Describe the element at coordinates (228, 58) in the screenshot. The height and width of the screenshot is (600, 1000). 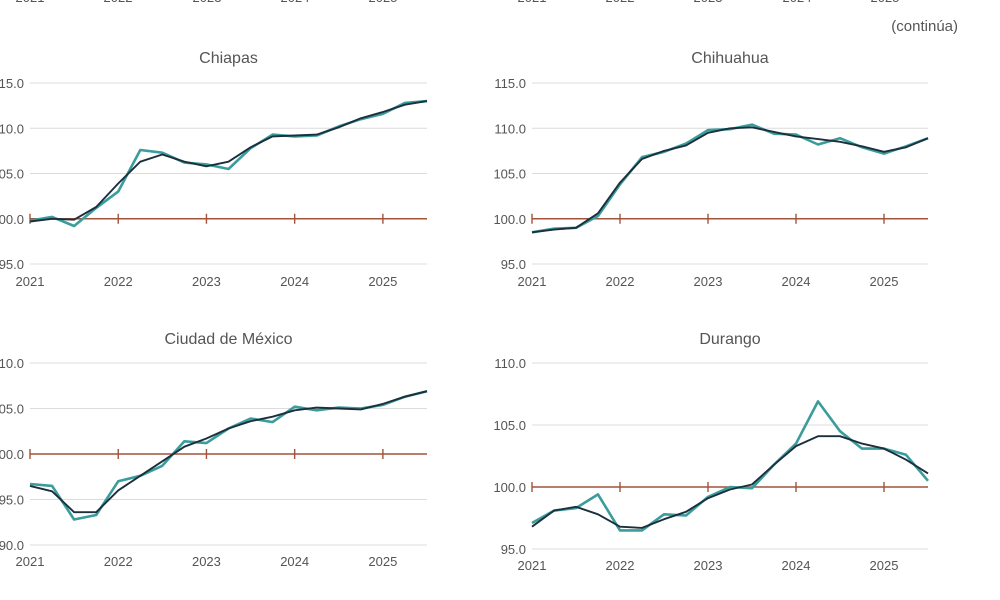
I see `chart-title: Chiapas` at that location.